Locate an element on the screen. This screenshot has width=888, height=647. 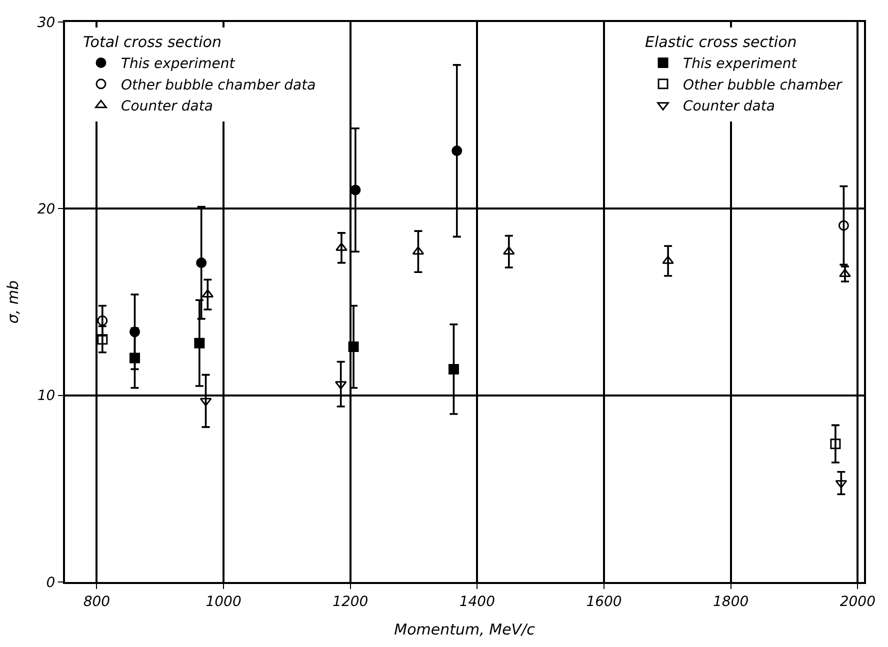
legend-label: Other bubble chamber data is located at coordinates (218, 85).